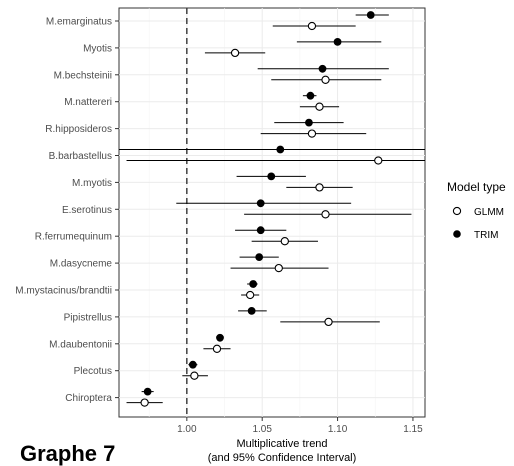 The height and width of the screenshot is (466, 514). I want to click on y-tick-label: M.dasycneme, so click(81, 264).